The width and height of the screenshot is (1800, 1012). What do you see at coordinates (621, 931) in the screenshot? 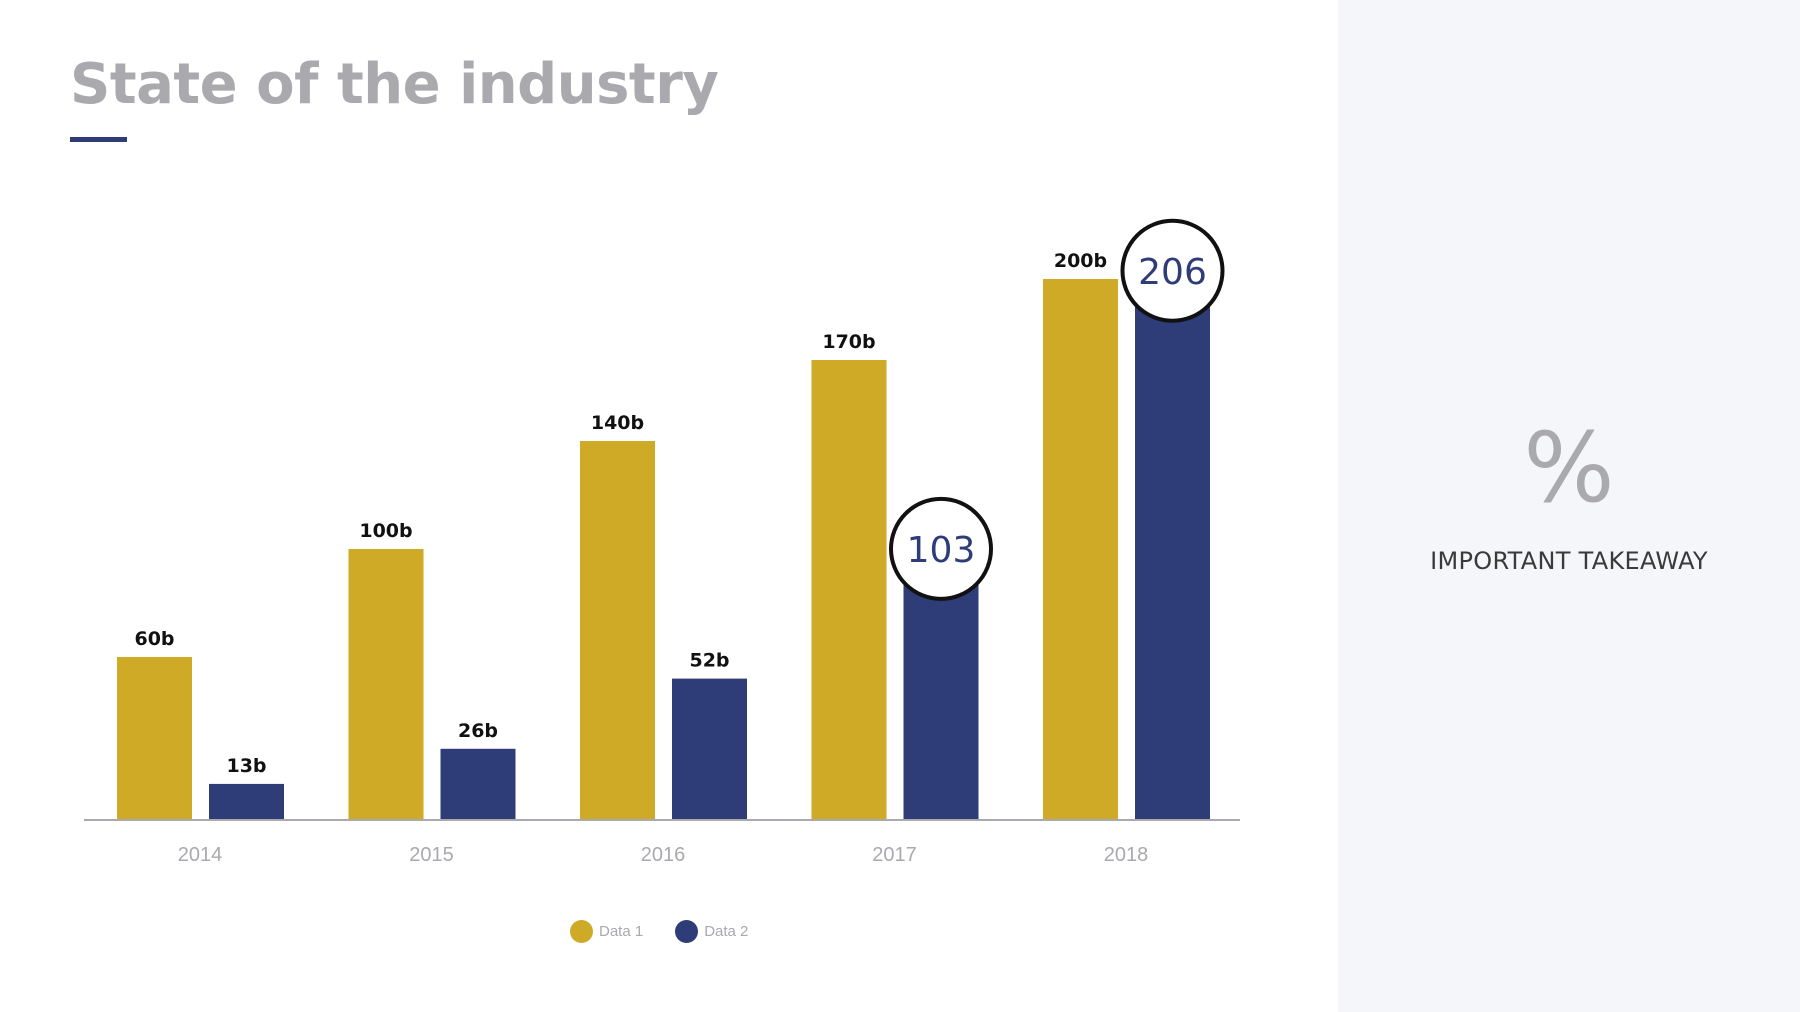
I see `legend-label-data-1: Data 1` at bounding box center [621, 931].